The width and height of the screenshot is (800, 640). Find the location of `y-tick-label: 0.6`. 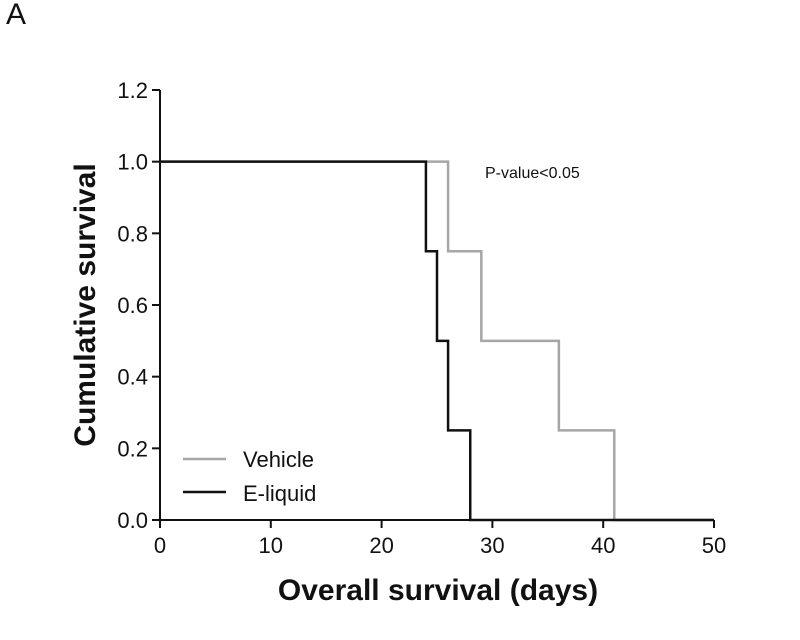

y-tick-label: 0.6 is located at coordinates (132, 305).